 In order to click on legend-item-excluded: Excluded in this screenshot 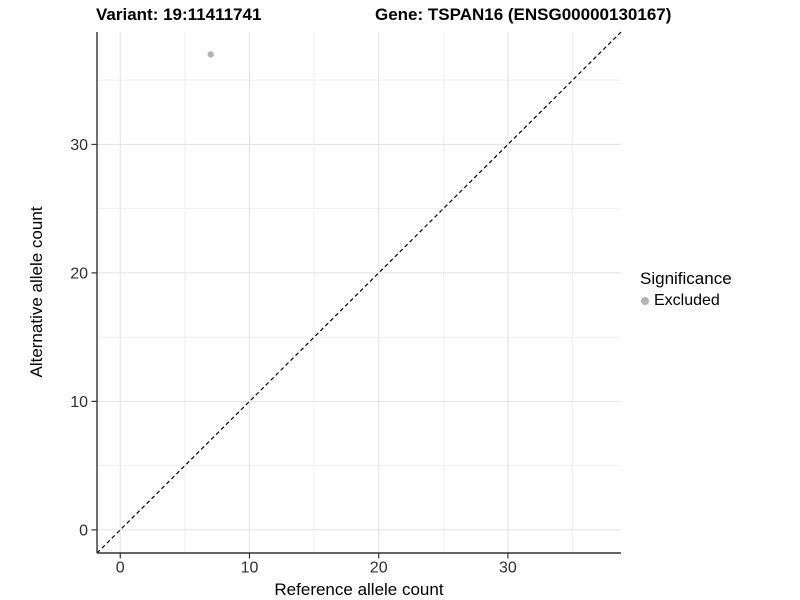, I will do `click(686, 301)`.